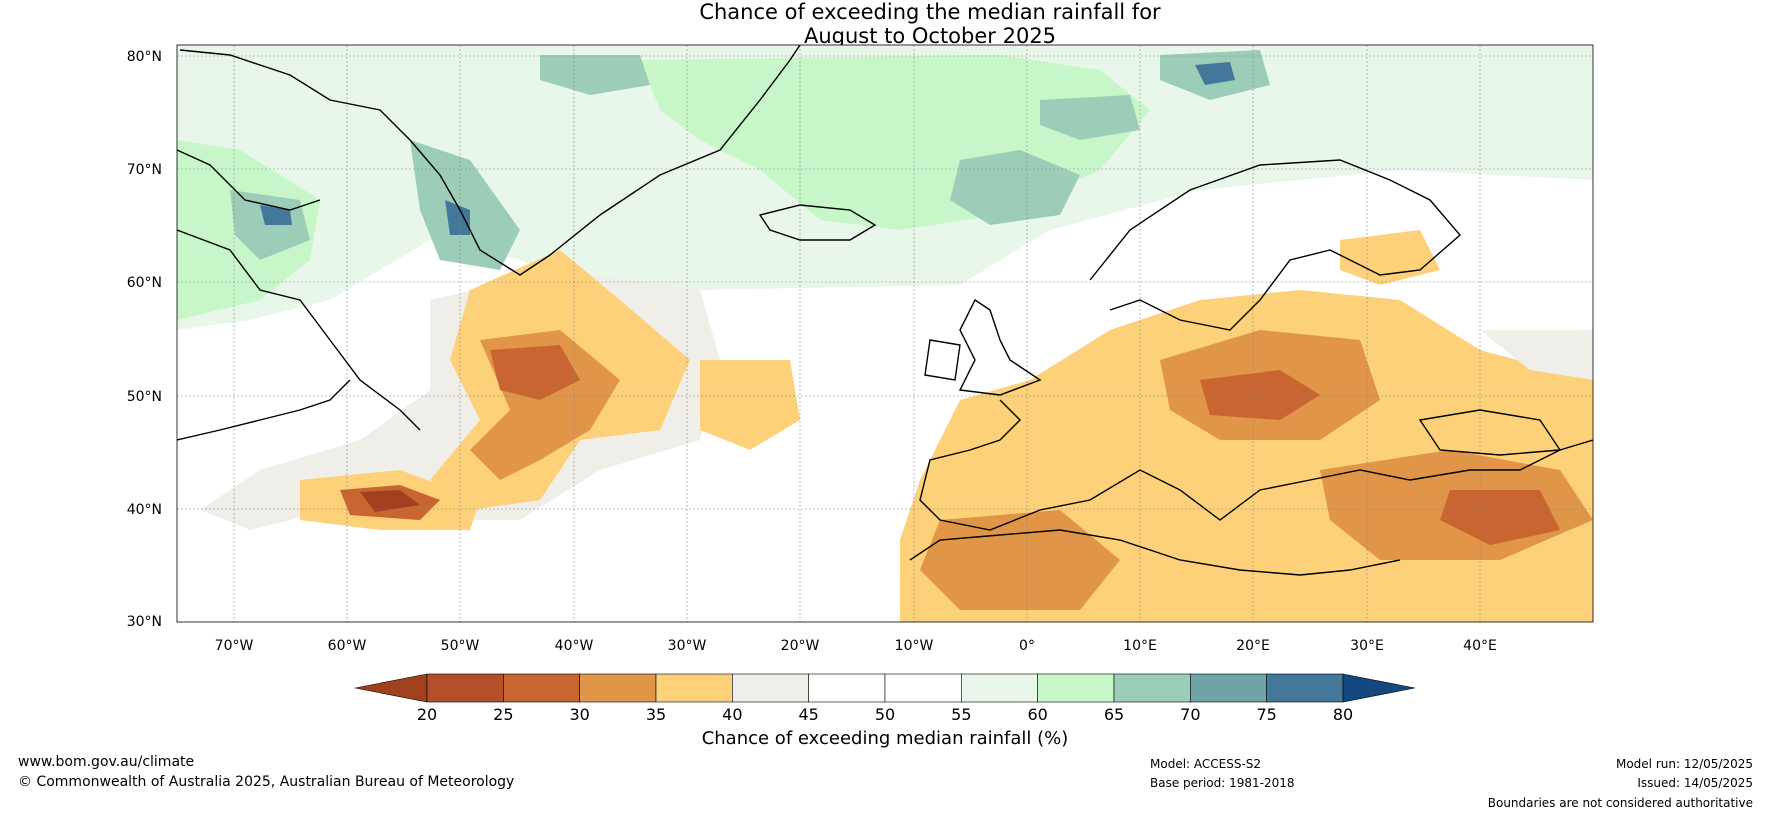  I want to click on lat-tick-label: 50°N, so click(144, 397).